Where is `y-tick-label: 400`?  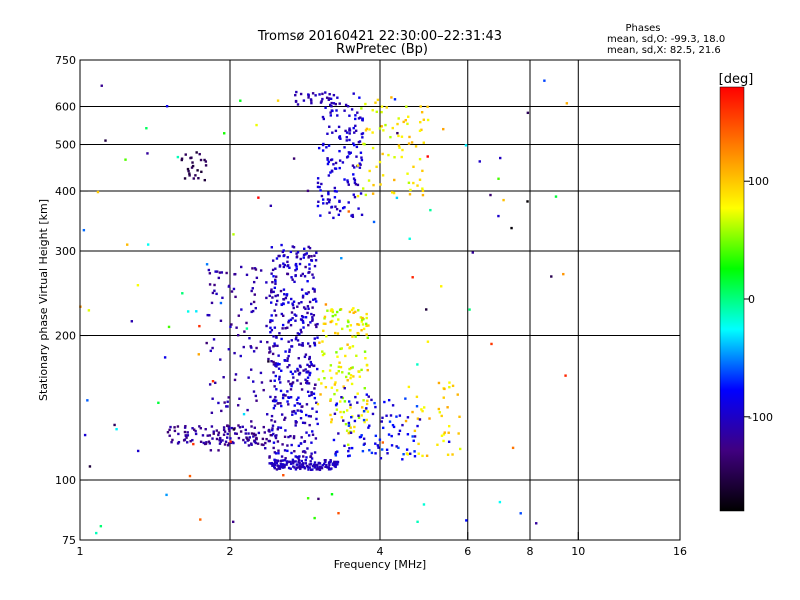
y-tick-label: 400 is located at coordinates (65, 191).